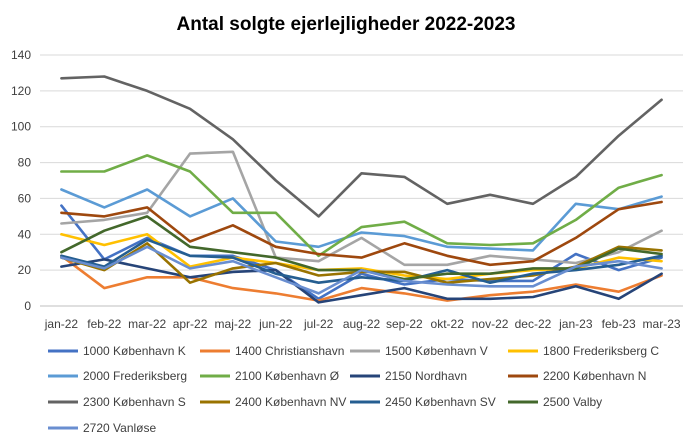 The height and width of the screenshot is (447, 693). Describe the element at coordinates (135, 376) in the screenshot. I see `legend-label: 2000 Frederiksberg` at that location.